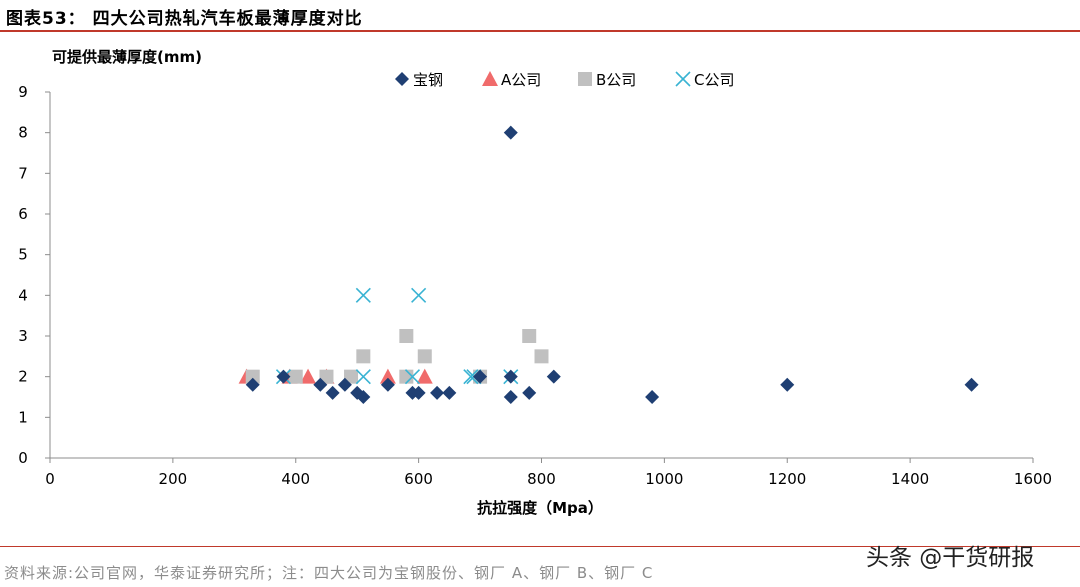 The image size is (1080, 587). Describe the element at coordinates (540, 31) in the screenshot. I see `title-rule` at that location.